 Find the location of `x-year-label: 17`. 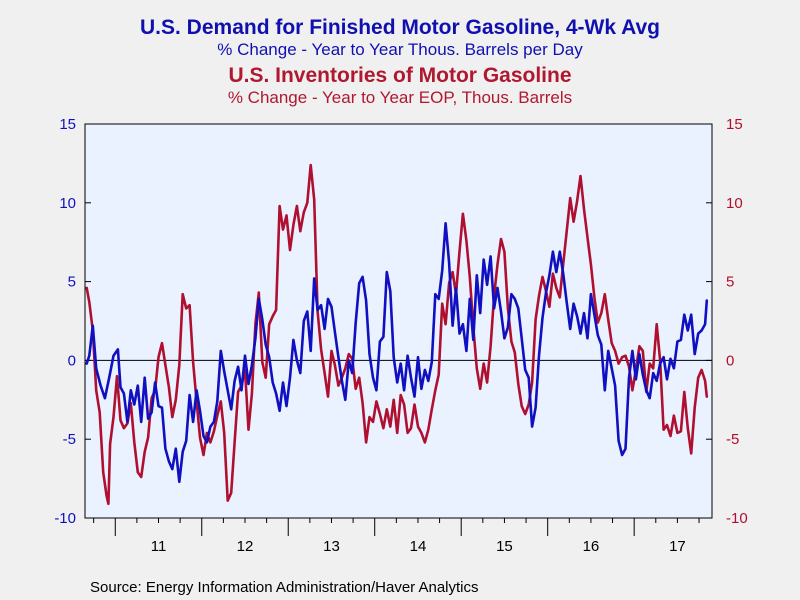

x-year-label: 17 is located at coordinates (677, 546).